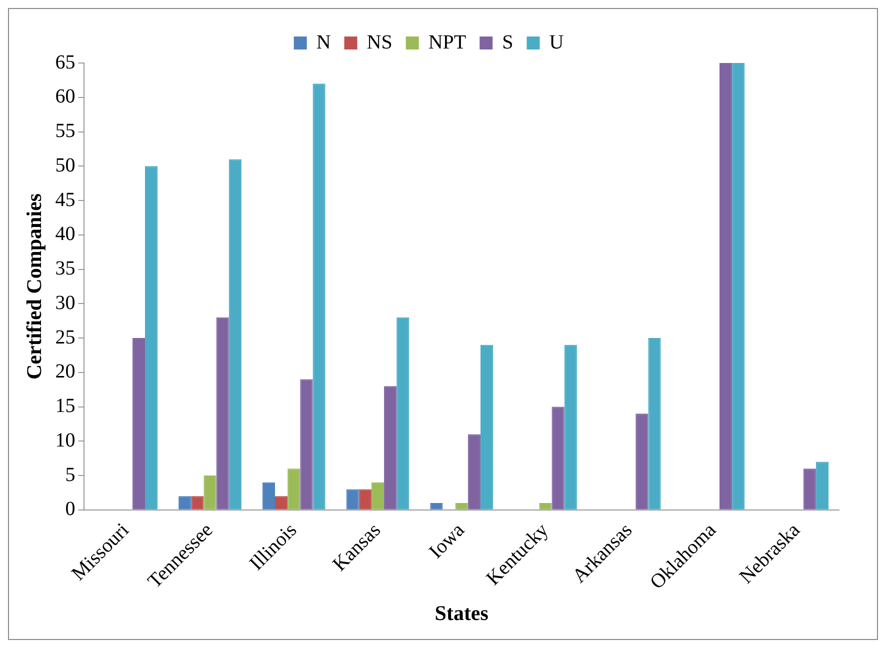 The image size is (888, 650). Describe the element at coordinates (379, 42) in the screenshot. I see `legend-label: NS` at that location.